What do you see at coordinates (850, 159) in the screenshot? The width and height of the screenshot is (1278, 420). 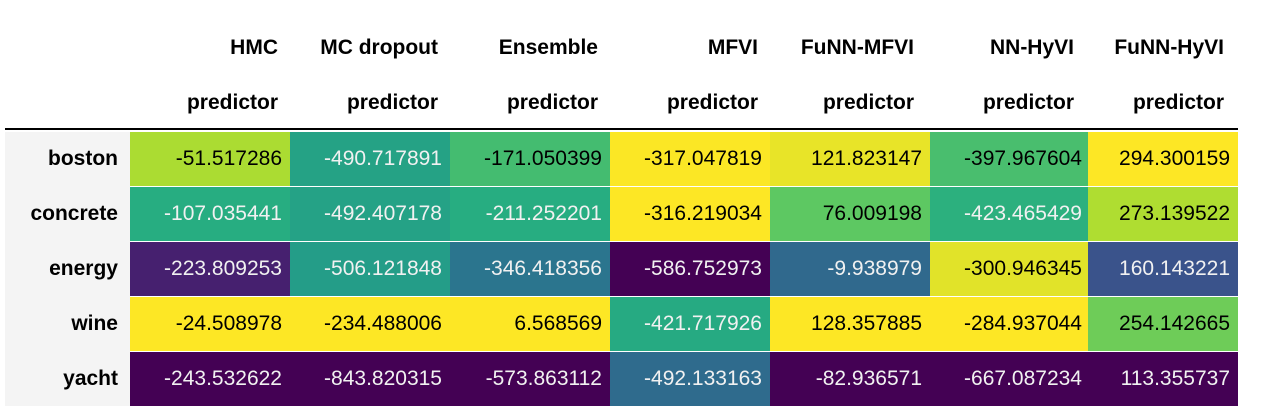 I see `cell-boston-4: 121.823147` at bounding box center [850, 159].